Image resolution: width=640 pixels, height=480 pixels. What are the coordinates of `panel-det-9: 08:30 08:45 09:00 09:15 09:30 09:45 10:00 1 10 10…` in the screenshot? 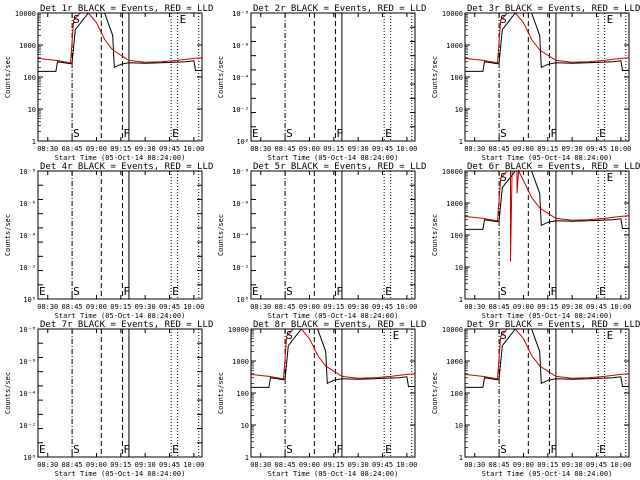 It's located at (535, 399).